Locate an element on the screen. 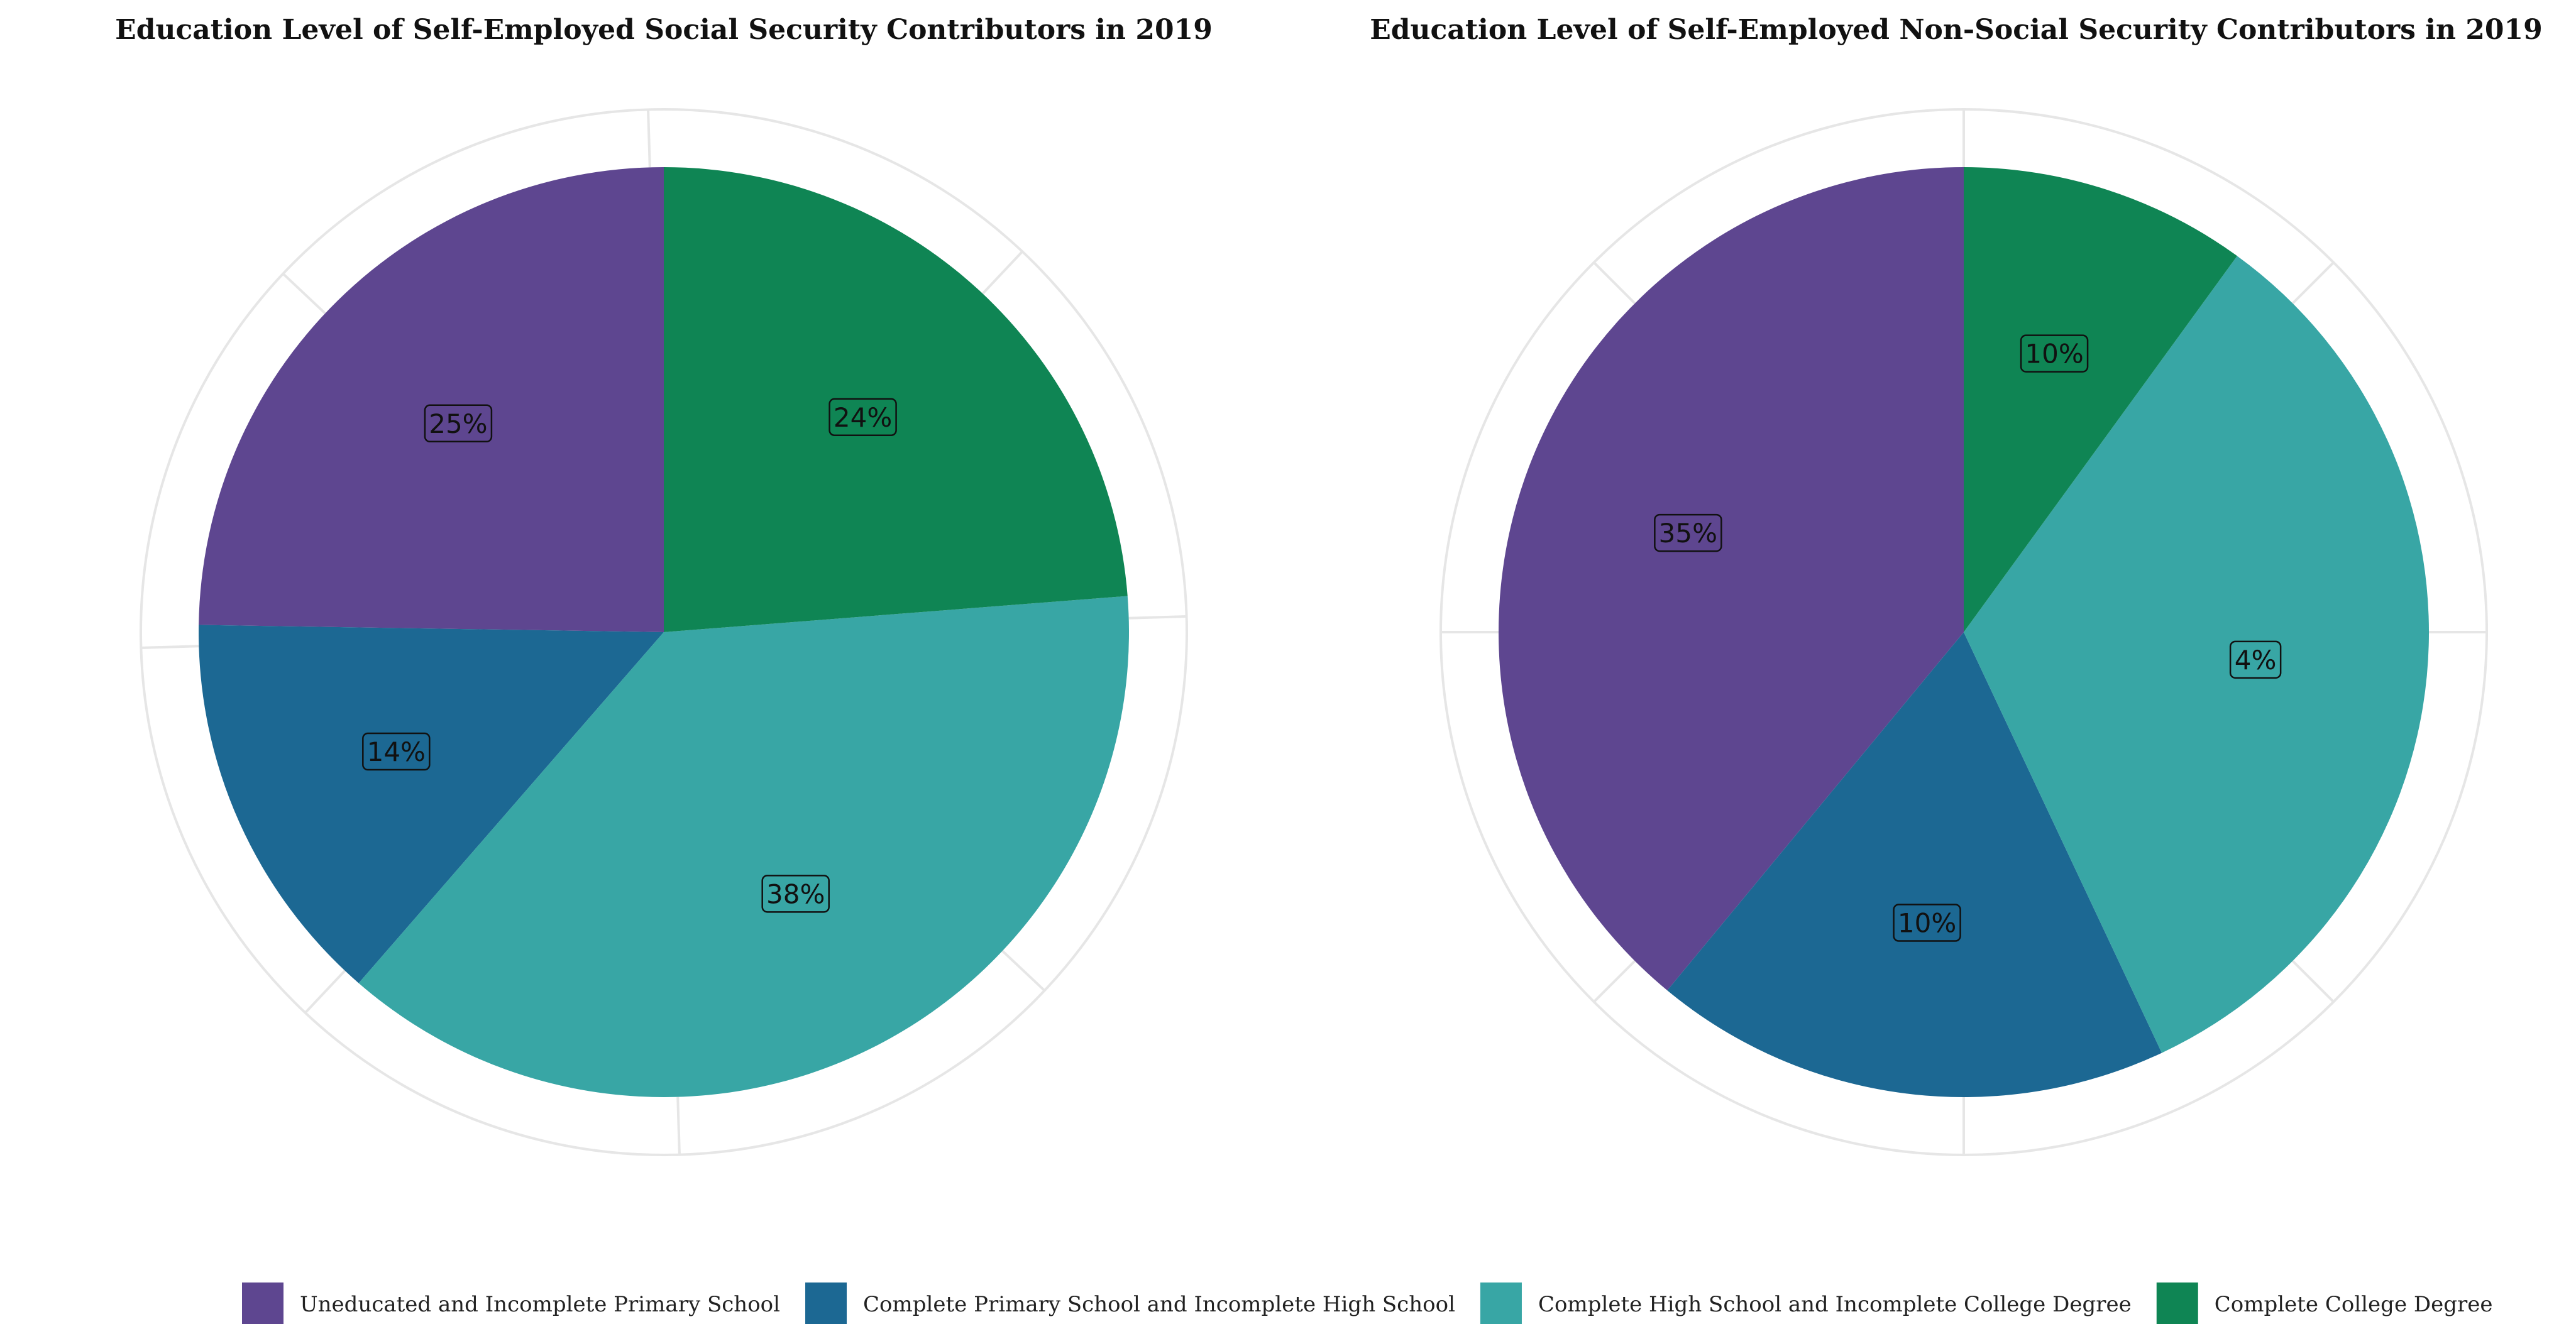 The image size is (2576, 1329). slice-label-text: 35% is located at coordinates (1688, 533).